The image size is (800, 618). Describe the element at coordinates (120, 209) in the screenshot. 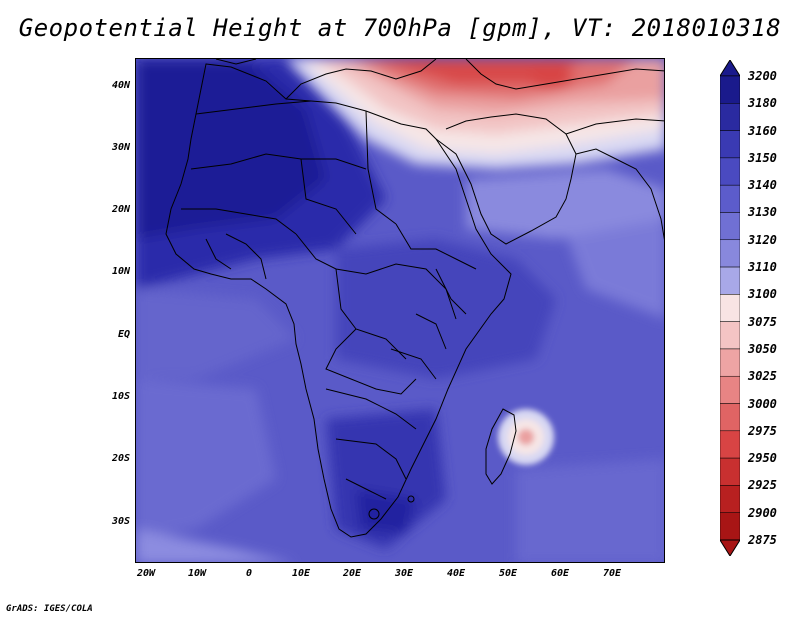

I see `lat-label-20n: 20N` at that location.